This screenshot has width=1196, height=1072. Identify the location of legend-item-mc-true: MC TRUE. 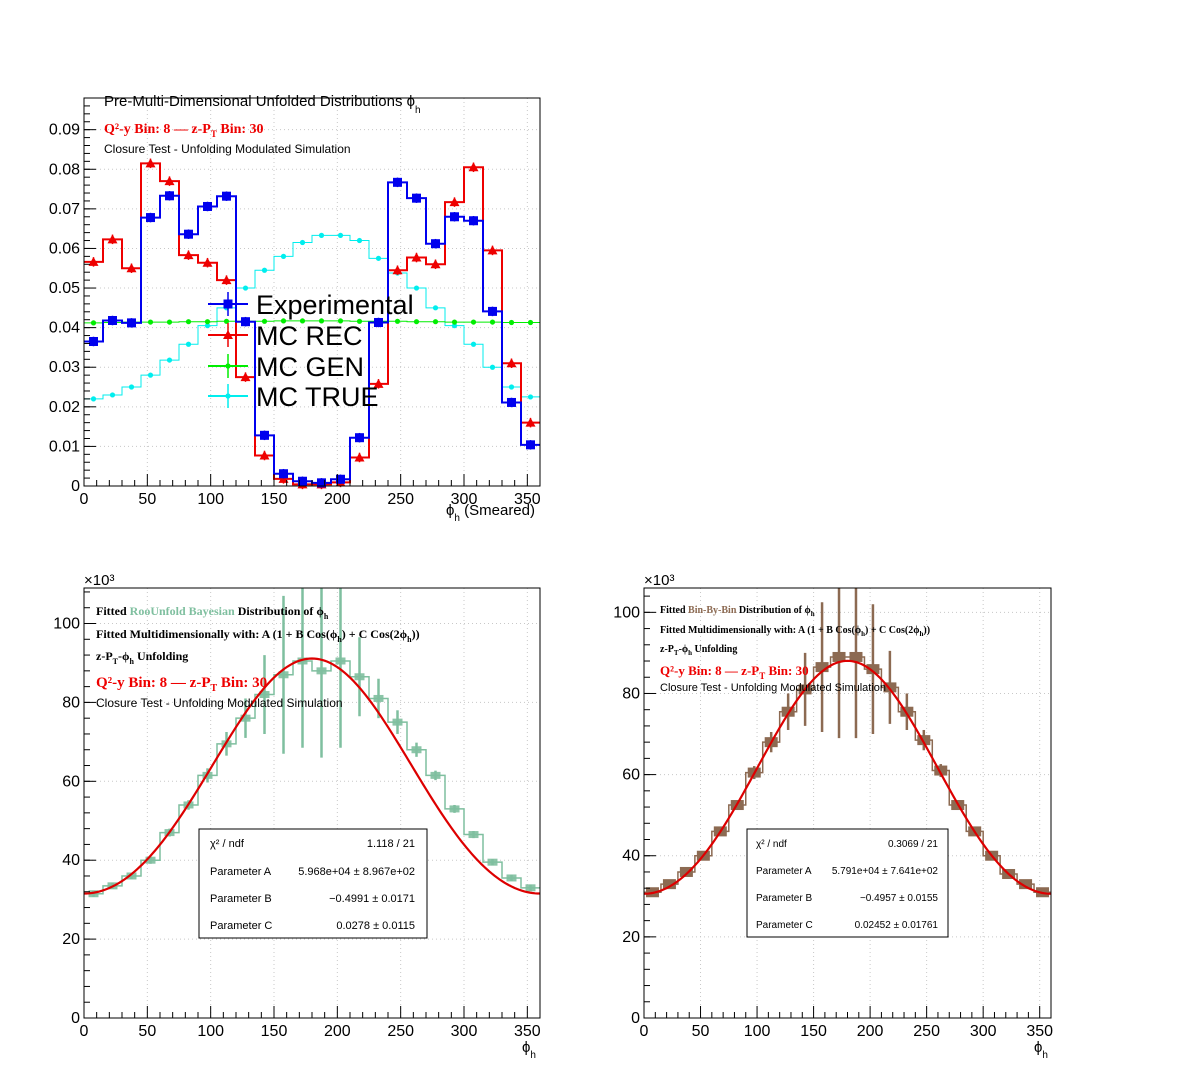
(293, 397).